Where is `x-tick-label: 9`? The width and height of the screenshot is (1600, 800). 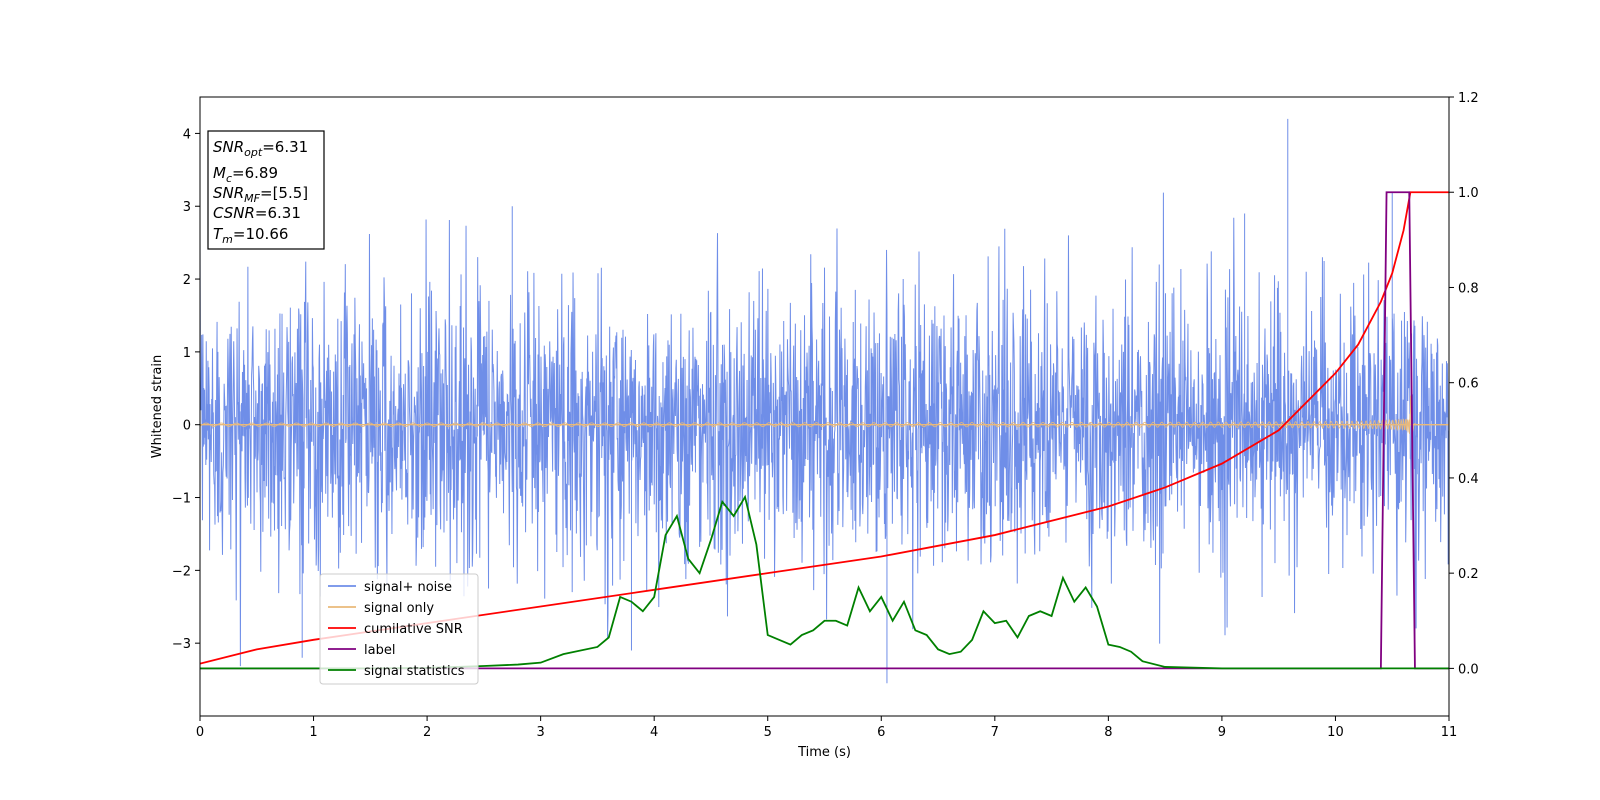 x-tick-label: 9 is located at coordinates (1222, 732).